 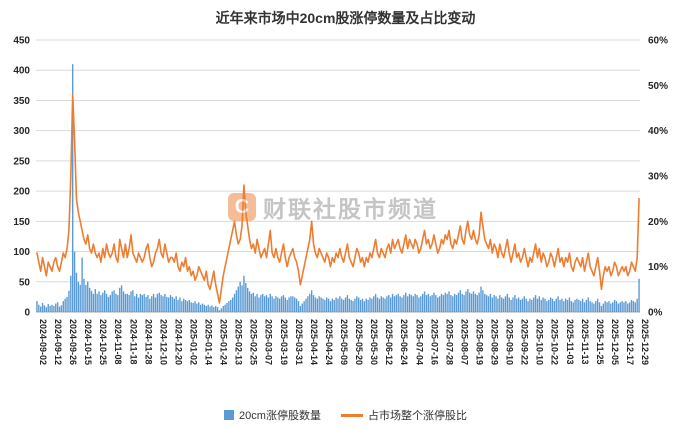 What do you see at coordinates (21, 192) in the screenshot?
I see `left-axis-tick-label: 200` at bounding box center [21, 192].